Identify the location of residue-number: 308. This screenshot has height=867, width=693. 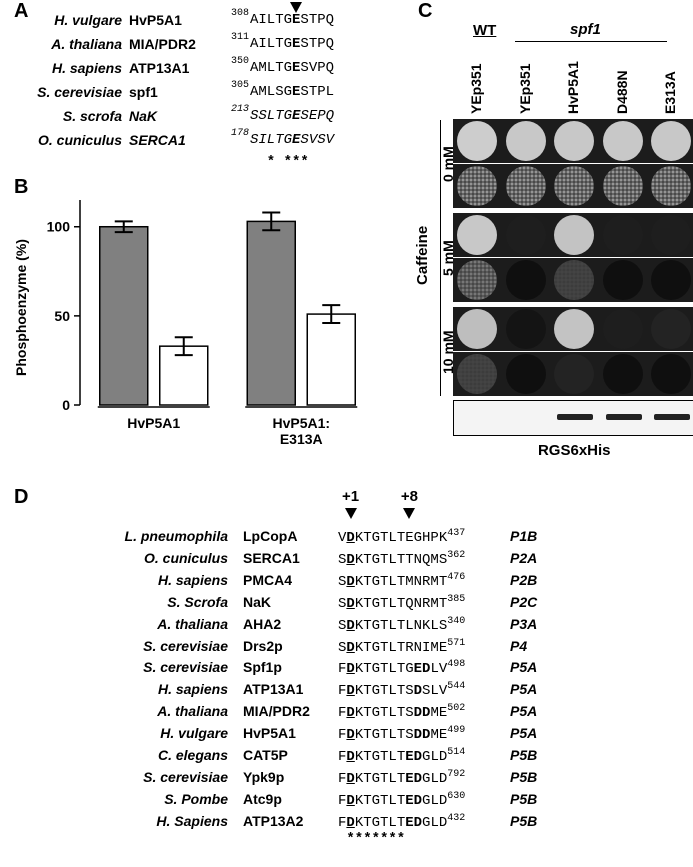
(239, 13).